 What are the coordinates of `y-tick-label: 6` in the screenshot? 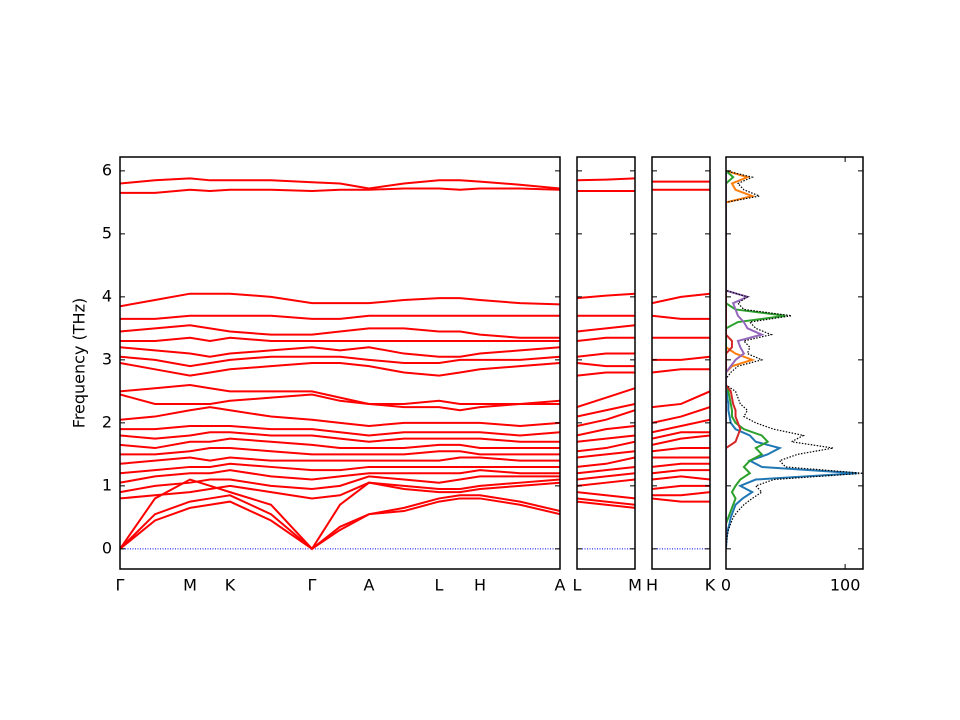 It's located at (107, 169).